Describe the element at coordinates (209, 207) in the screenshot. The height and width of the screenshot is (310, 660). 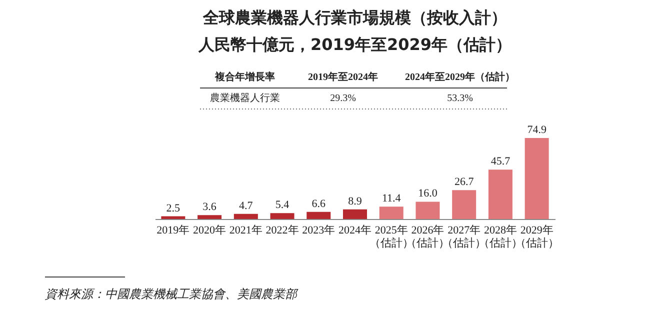
I see `data-label: 3.6` at that location.